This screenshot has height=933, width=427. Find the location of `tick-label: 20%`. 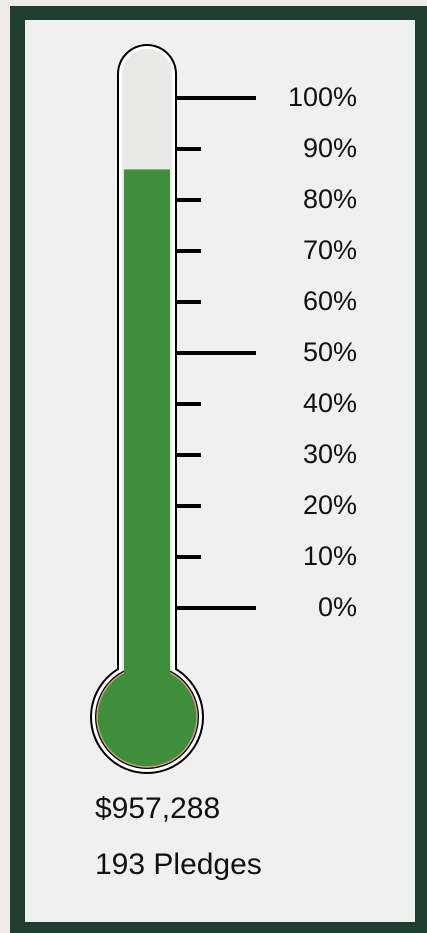

tick-label: 20% is located at coordinates (330, 505).